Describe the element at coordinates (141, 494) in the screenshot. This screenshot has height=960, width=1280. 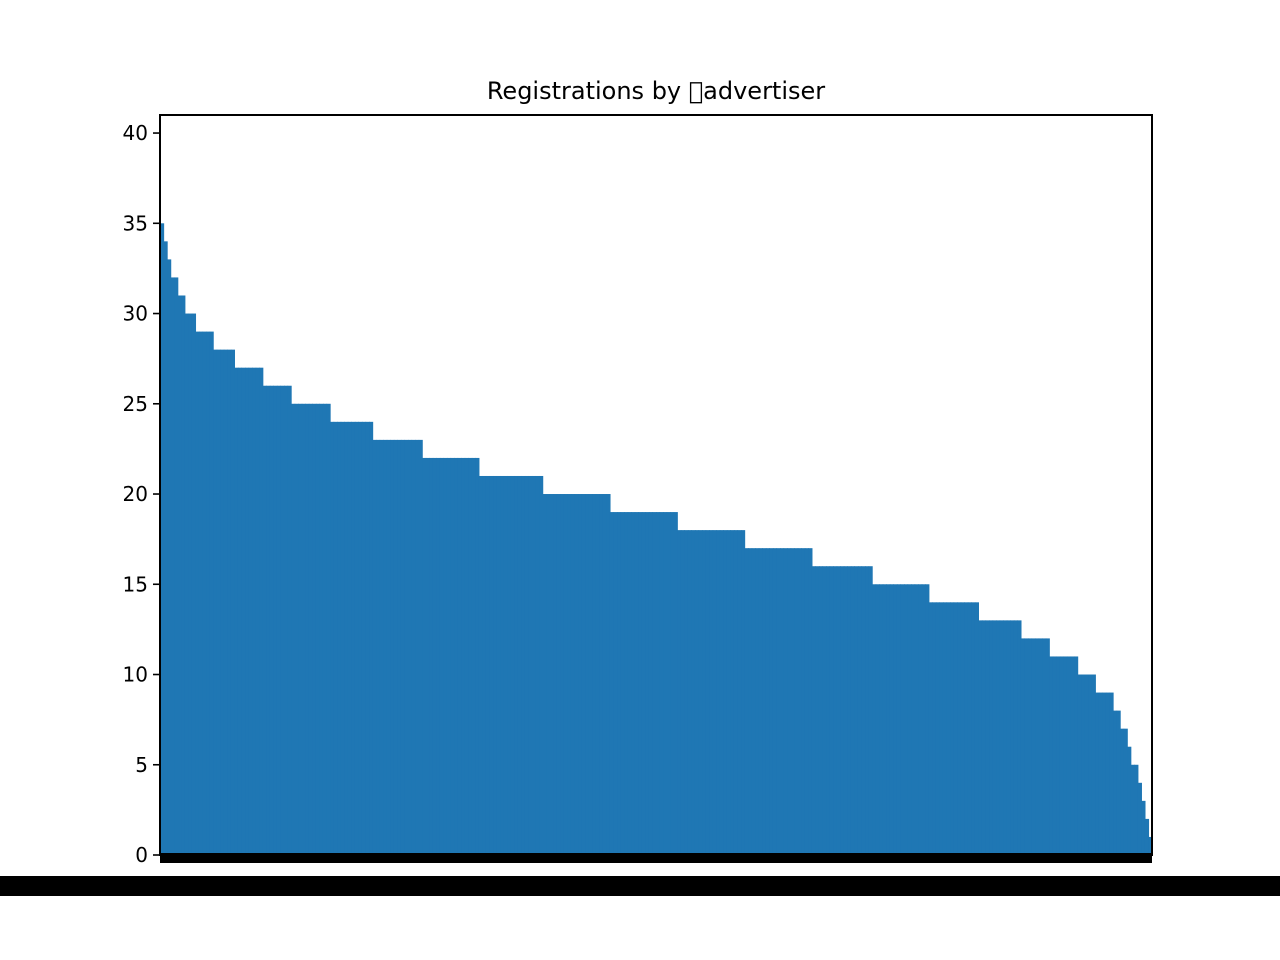
I see `y-axis: 0 5 10 15 20 25 30 35 40` at that location.